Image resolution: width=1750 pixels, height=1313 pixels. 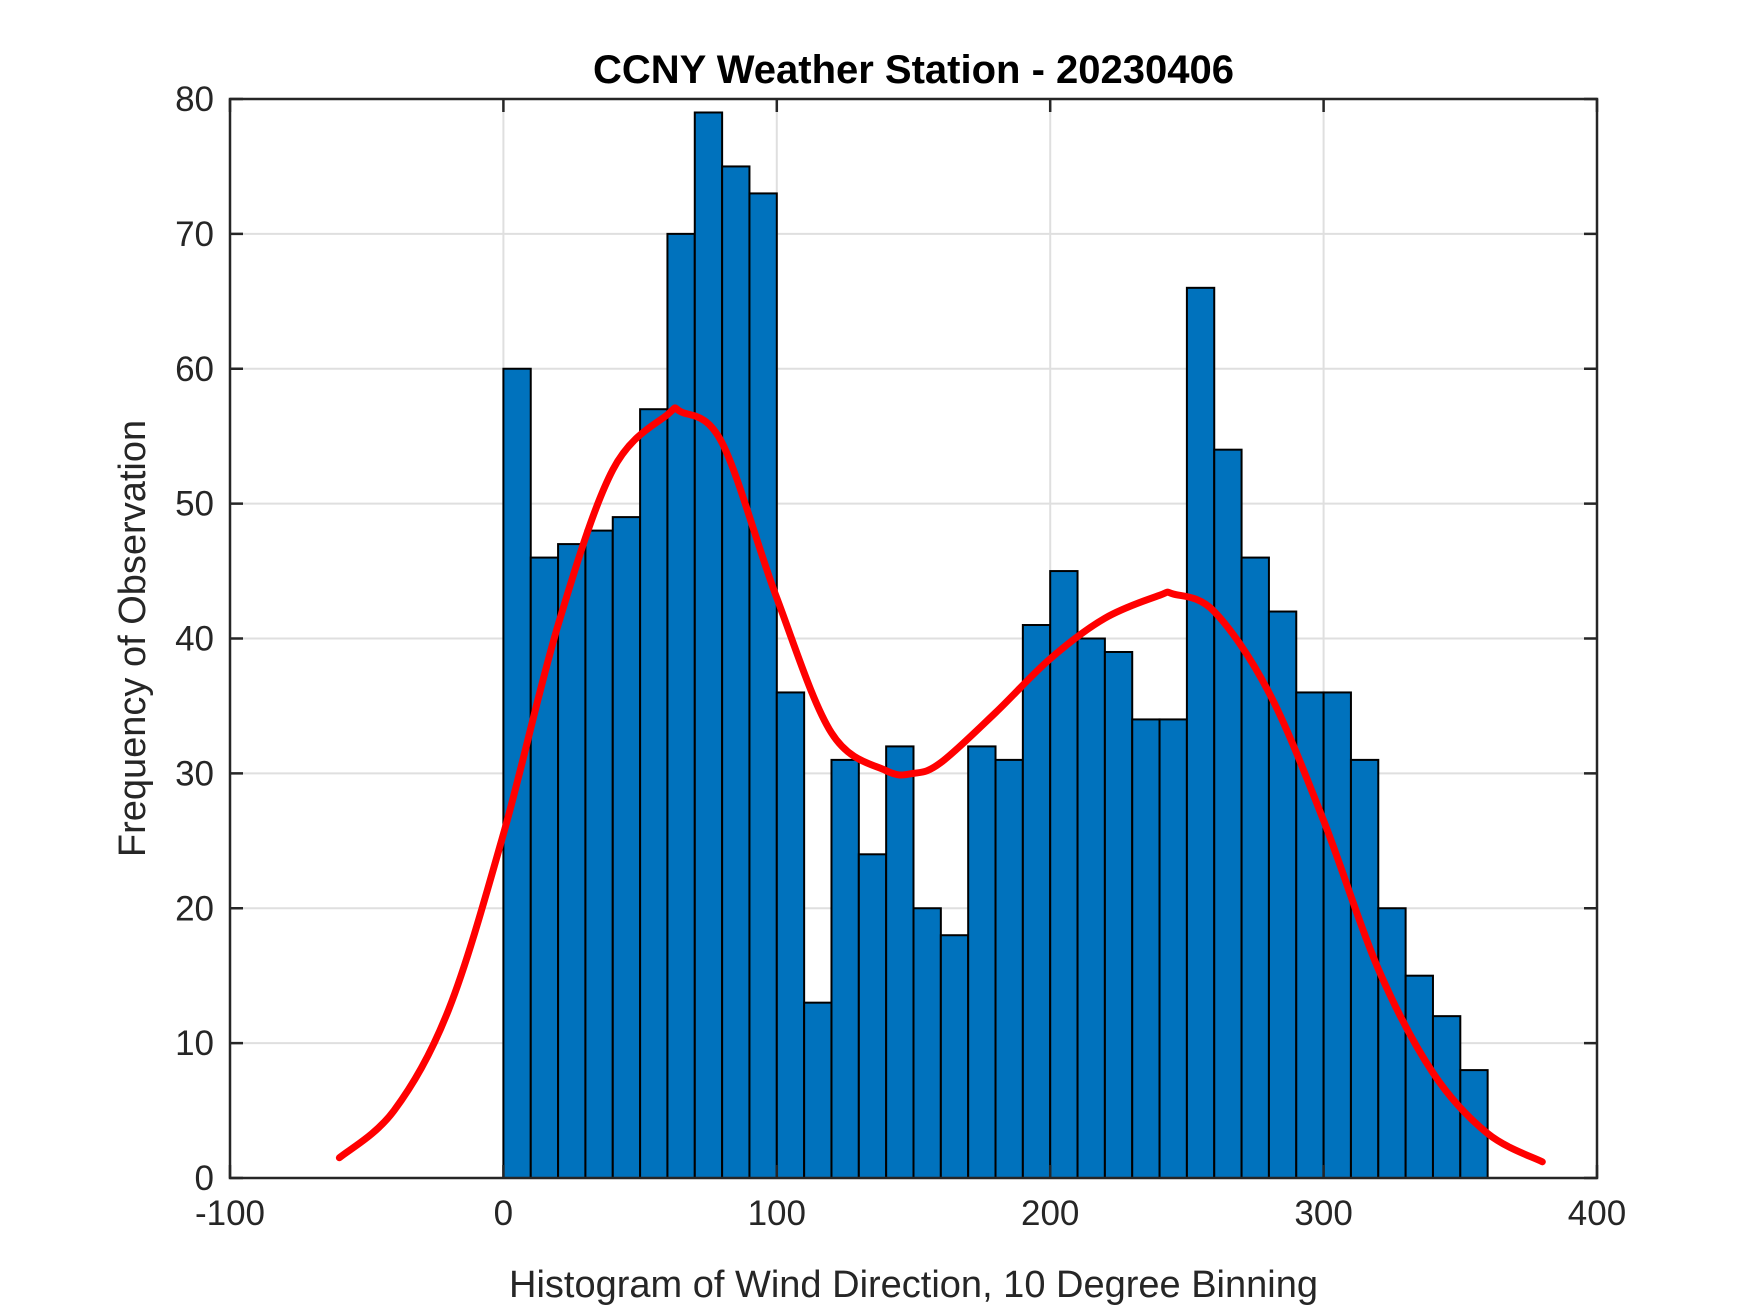 I want to click on y-tick-label: 80, so click(x=194, y=99).